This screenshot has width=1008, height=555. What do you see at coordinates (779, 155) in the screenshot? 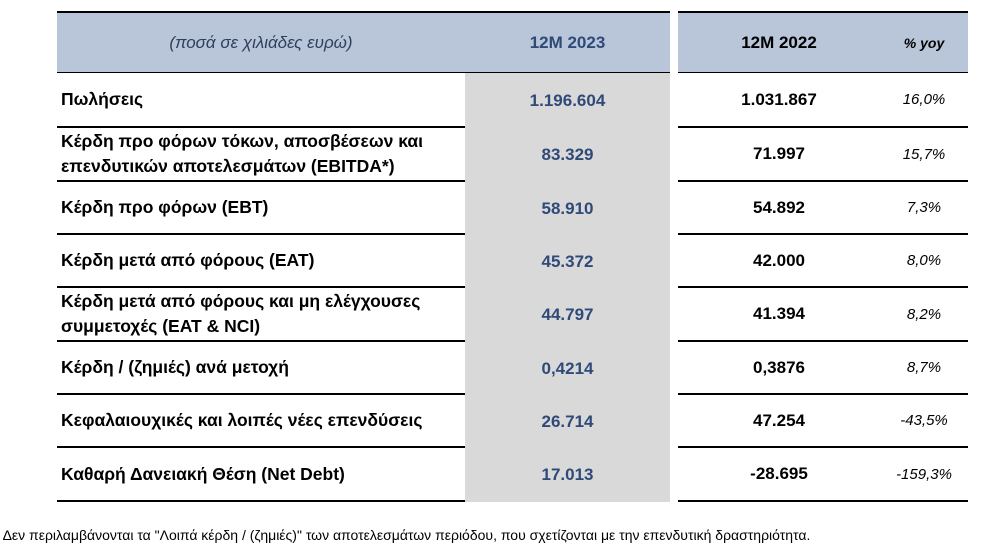
I see `value-2022: 71.997` at bounding box center [779, 155].